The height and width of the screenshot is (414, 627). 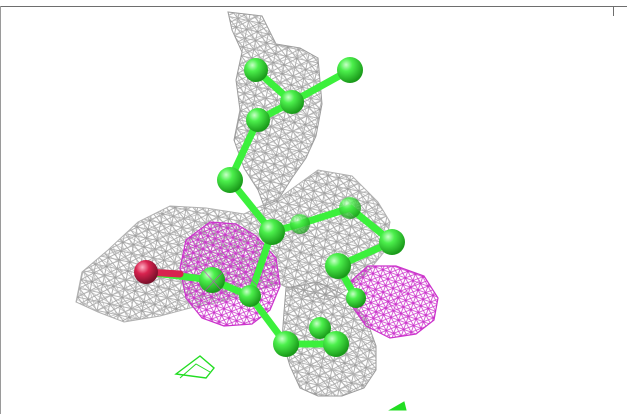 What do you see at coordinates (0, 210) in the screenshot?
I see `viewport-border-left` at bounding box center [0, 210].